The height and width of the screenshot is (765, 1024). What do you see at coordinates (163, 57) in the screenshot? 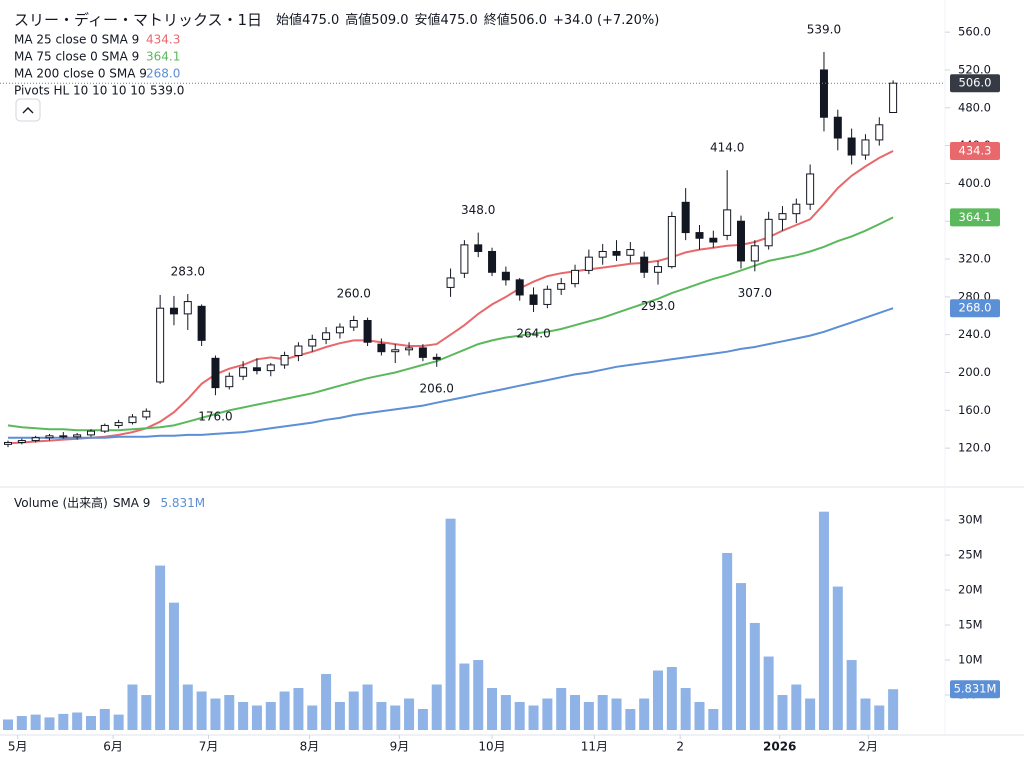
I see `ma-legend-value: 364.1` at bounding box center [163, 57].